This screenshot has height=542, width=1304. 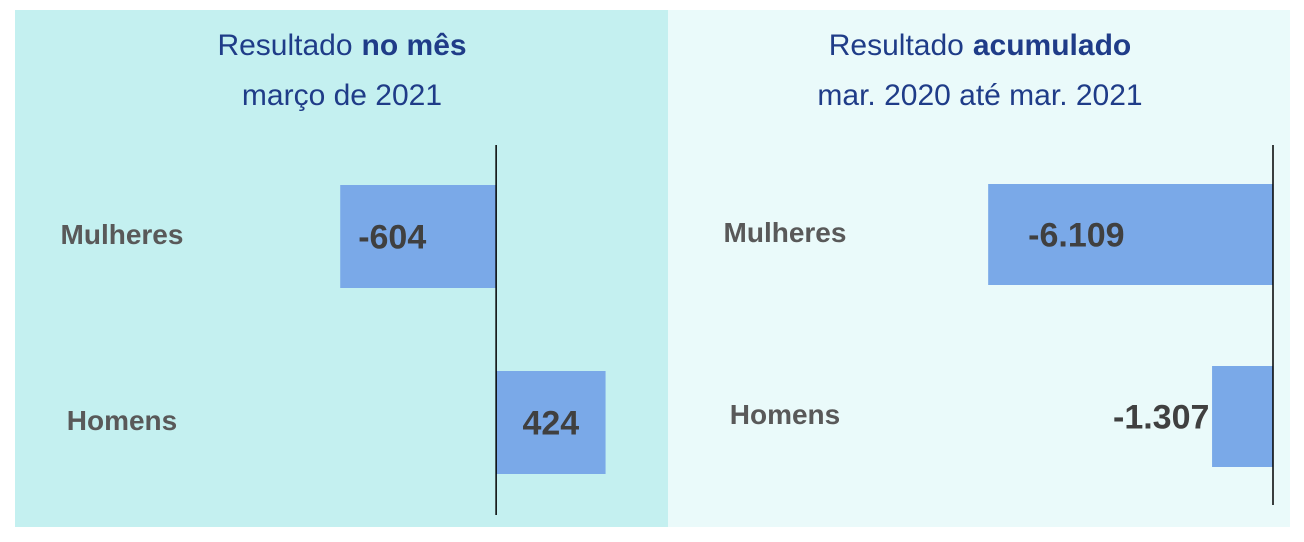 What do you see at coordinates (414, 45) in the screenshot?
I see `title-emphasis: no mês` at bounding box center [414, 45].